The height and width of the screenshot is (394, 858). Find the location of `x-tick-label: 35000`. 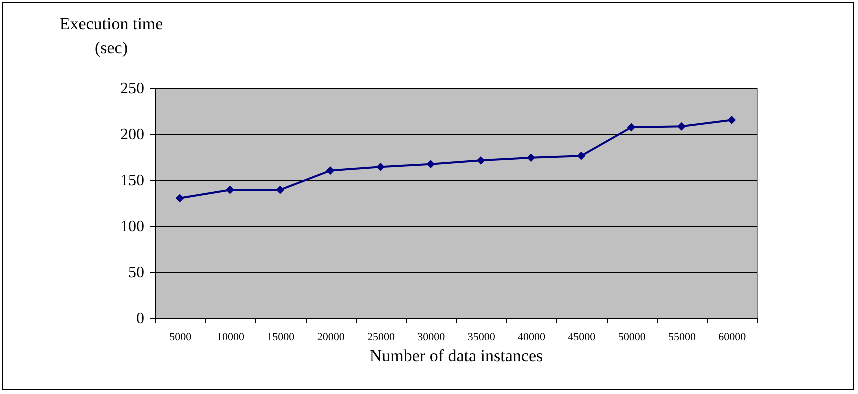

x-tick-label: 35000 is located at coordinates (482, 338).